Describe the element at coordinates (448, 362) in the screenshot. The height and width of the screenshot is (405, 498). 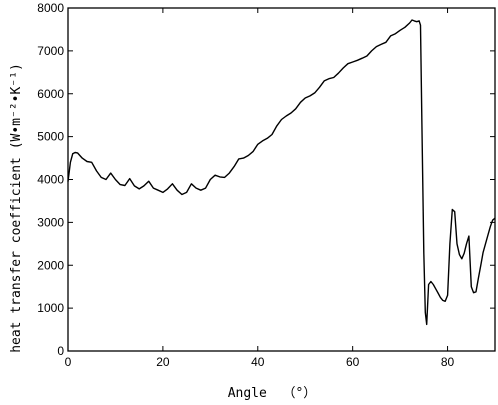
I see `x-tick-label: 80` at that location.